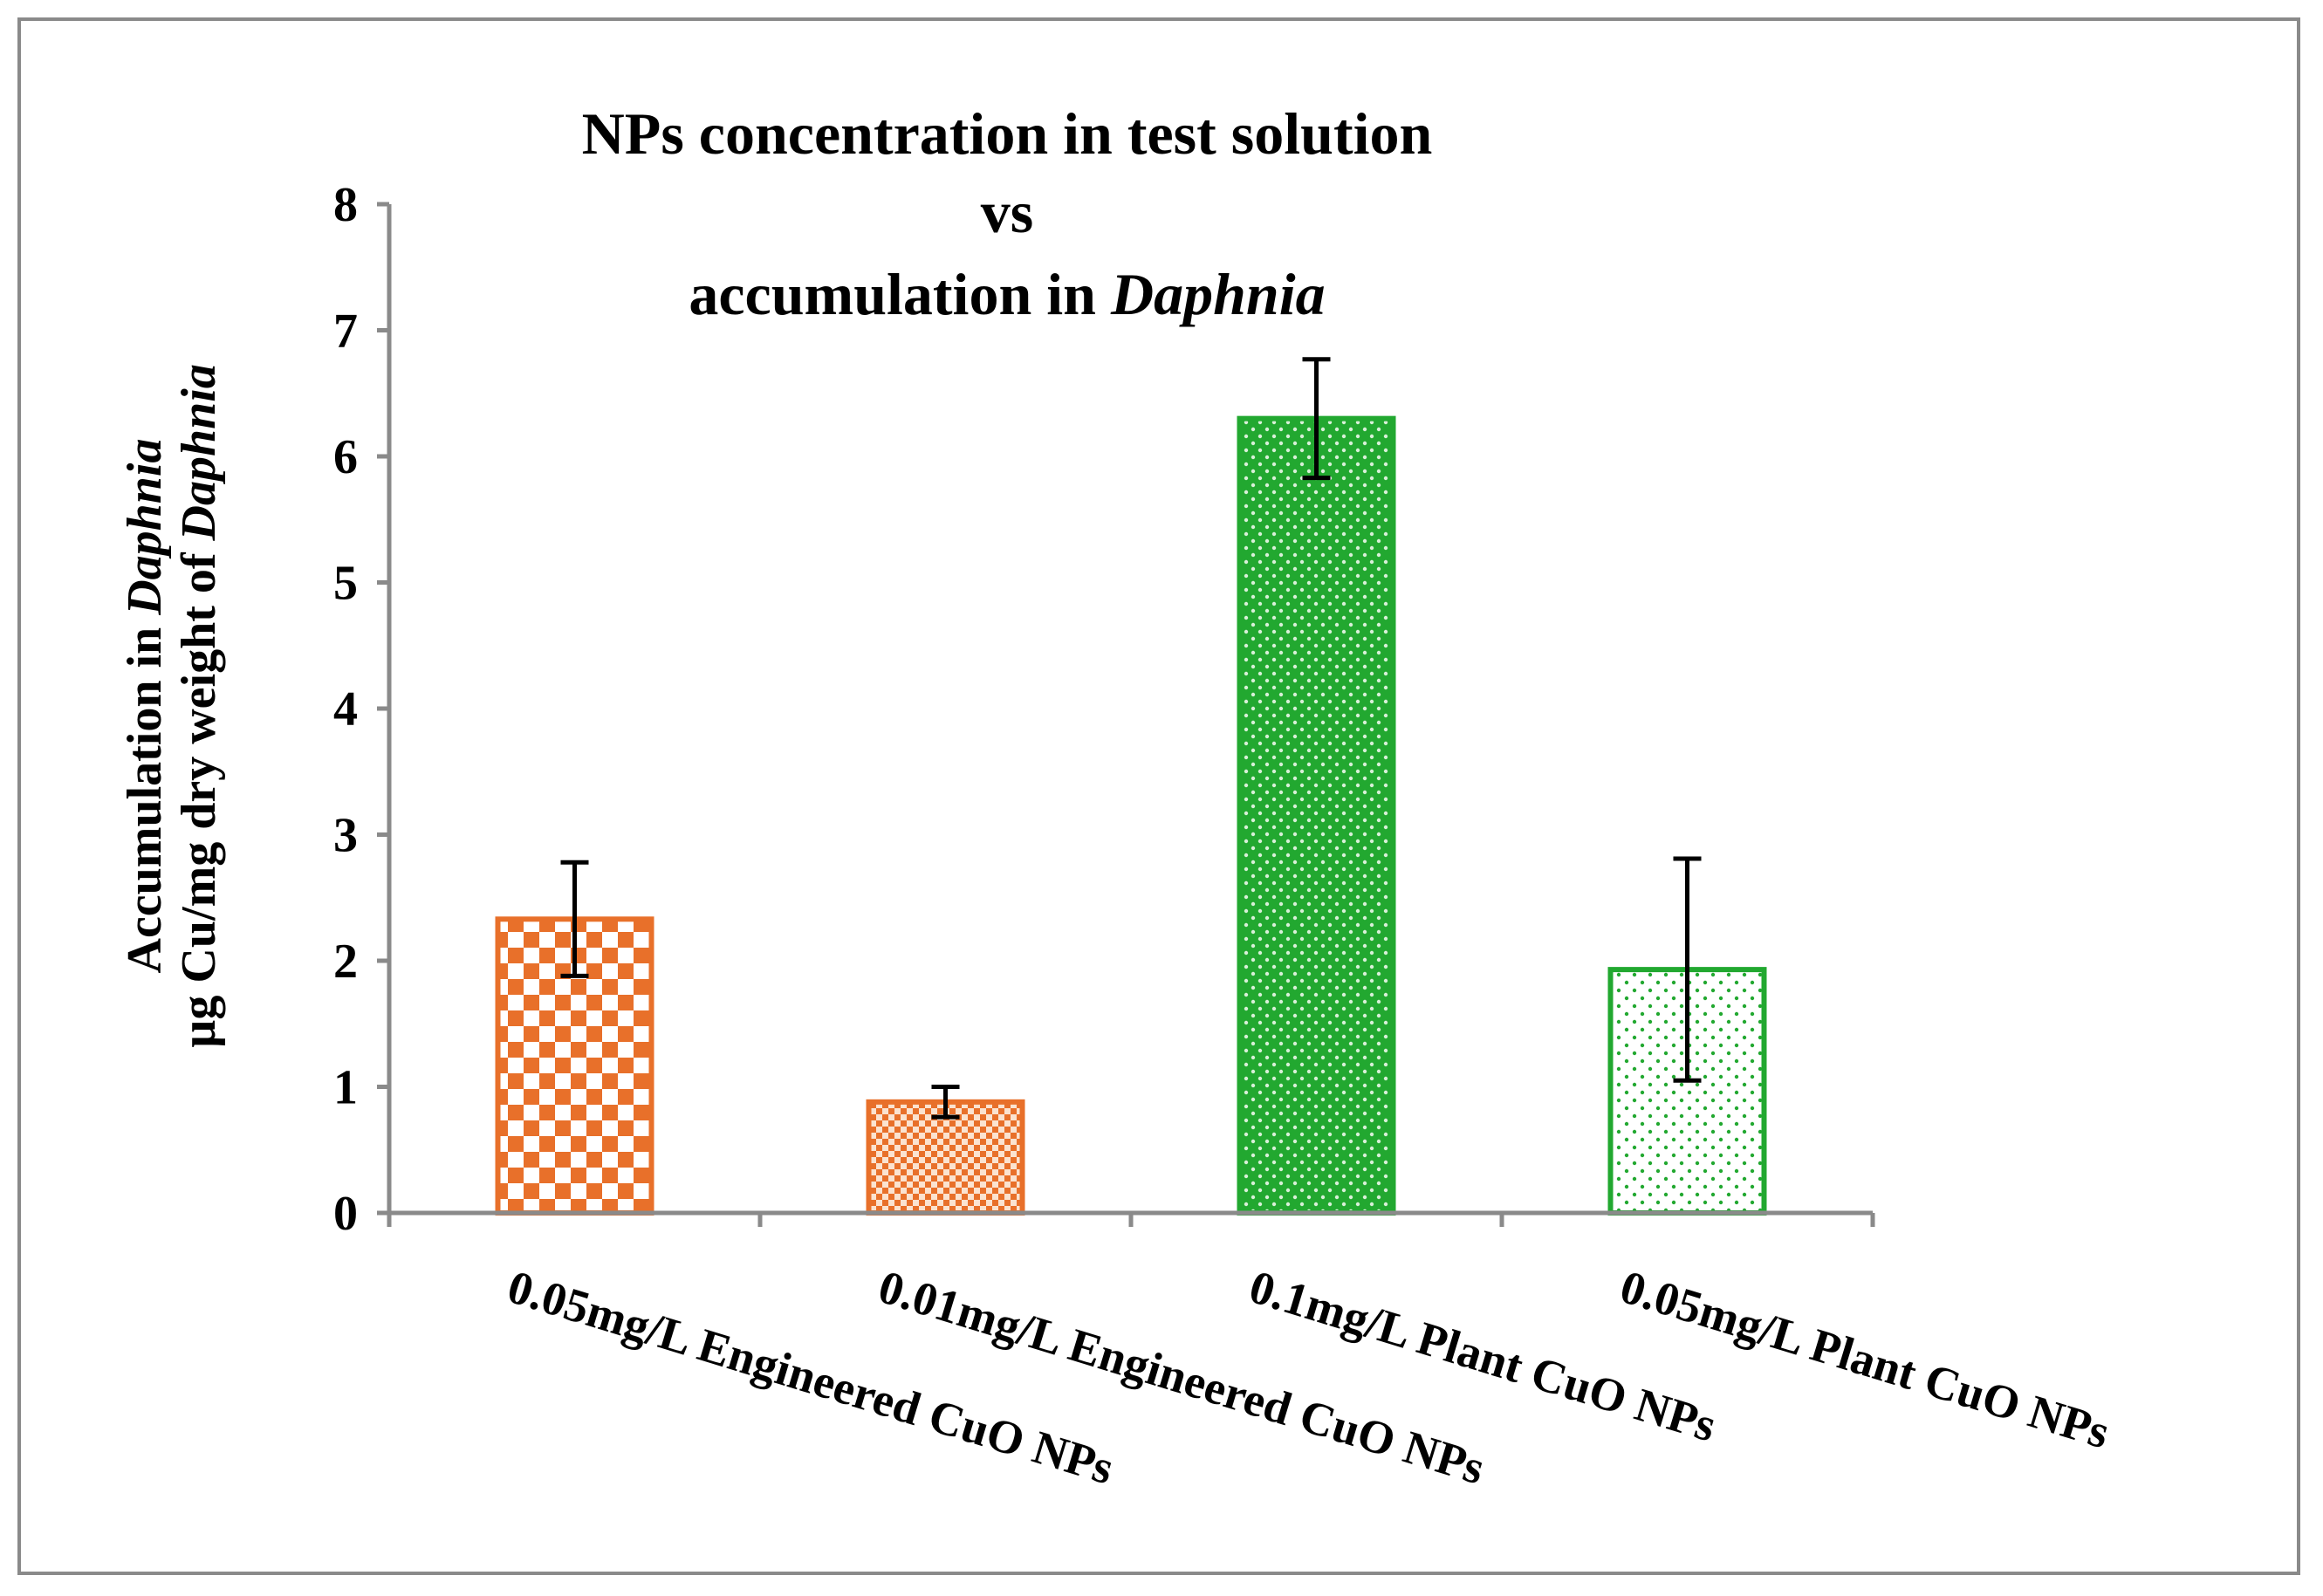 Image resolution: width=2323 pixels, height=1596 pixels. I want to click on chart-title-line-1-text: NPs concentration in test solution, so click(1008, 134).